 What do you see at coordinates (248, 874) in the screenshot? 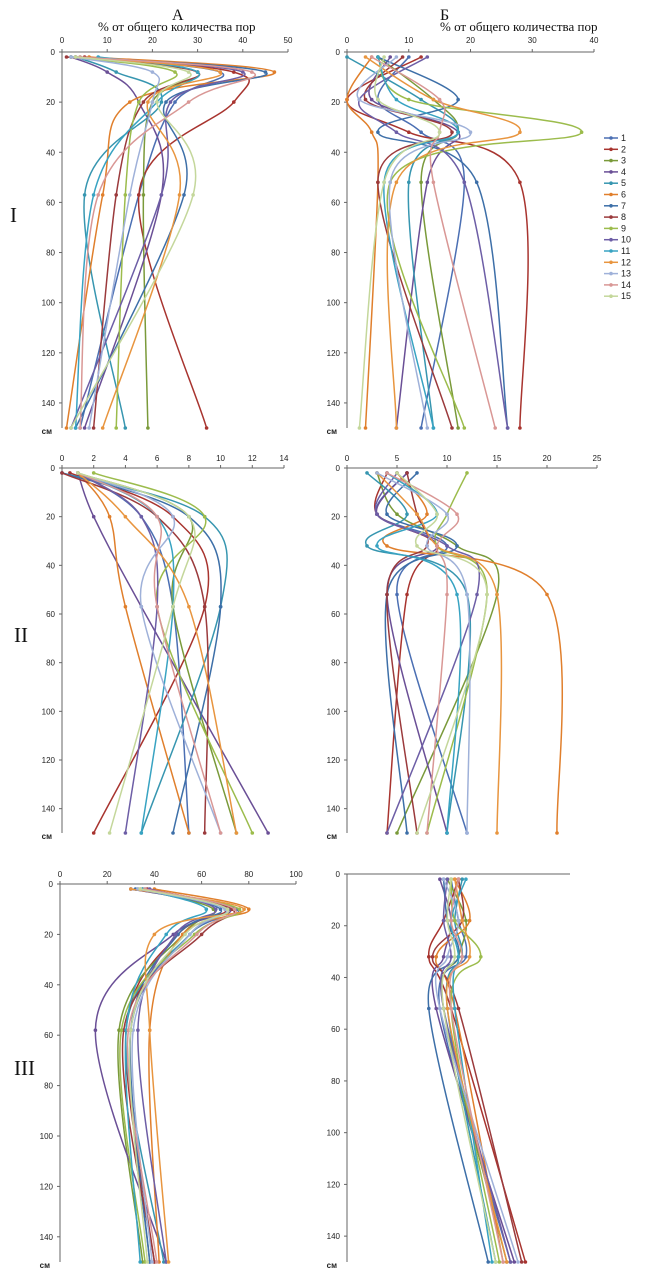
I see `value-tick-label: 80` at bounding box center [248, 874].